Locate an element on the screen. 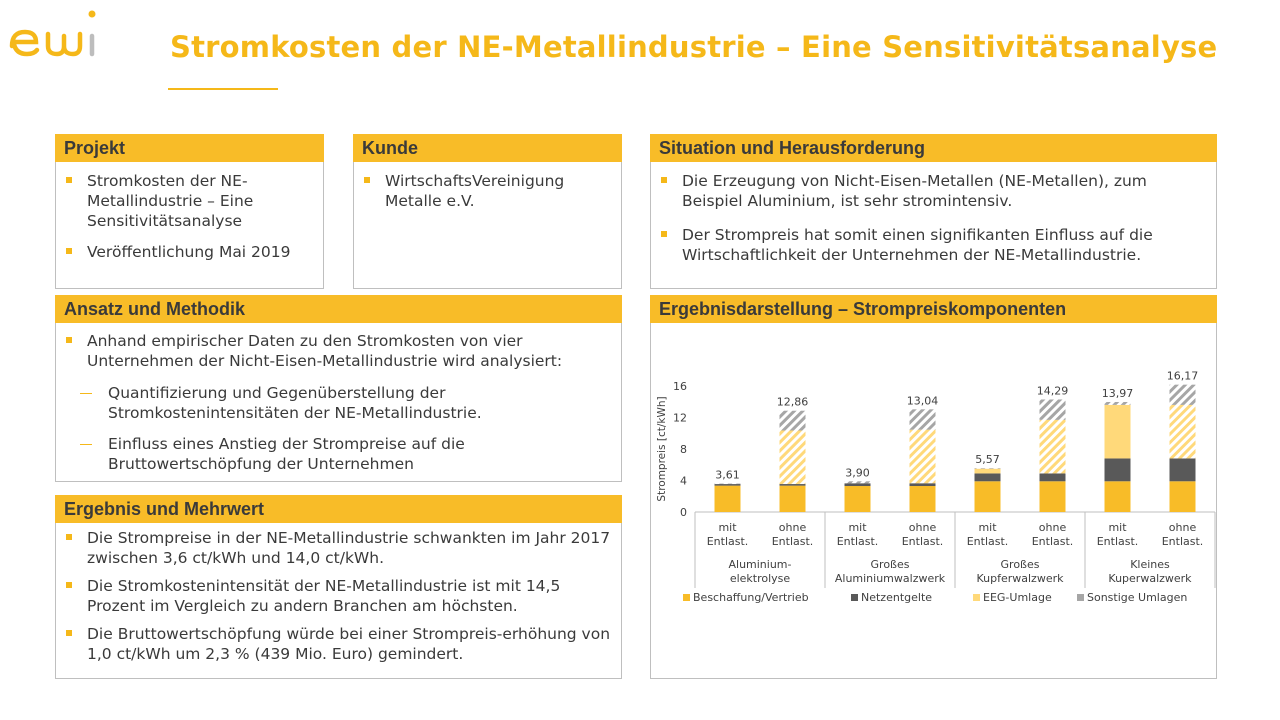 This screenshot has width=1280, height=720. kunde-header: Kunde is located at coordinates (487, 148).